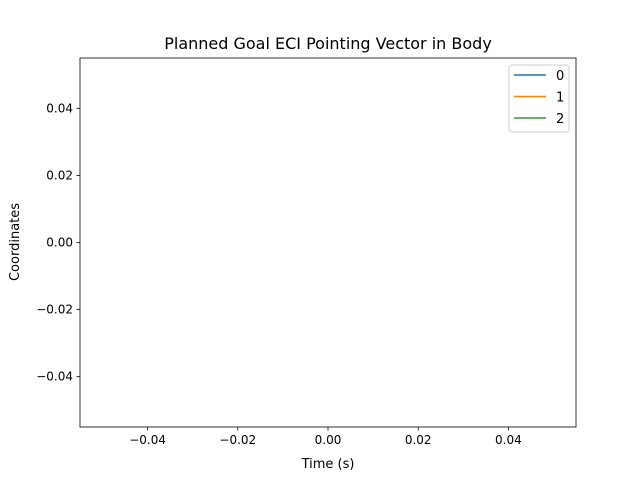 The height and width of the screenshot is (480, 640). Describe the element at coordinates (328, 464) in the screenshot. I see `x-axis-label: Time (s)` at that location.